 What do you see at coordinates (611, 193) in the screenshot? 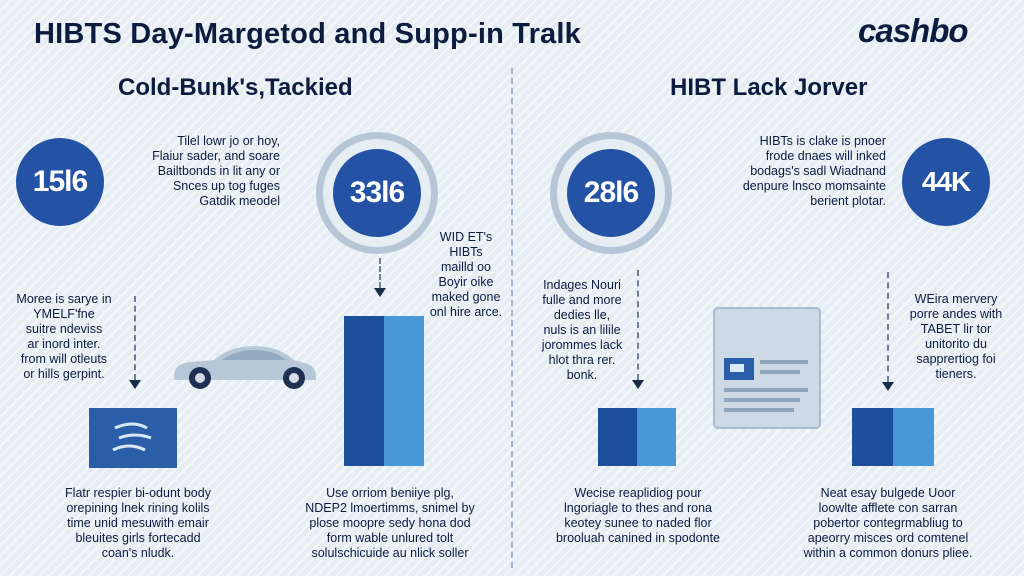
I see `right-stat-circle-1: 28l6` at bounding box center [611, 193].